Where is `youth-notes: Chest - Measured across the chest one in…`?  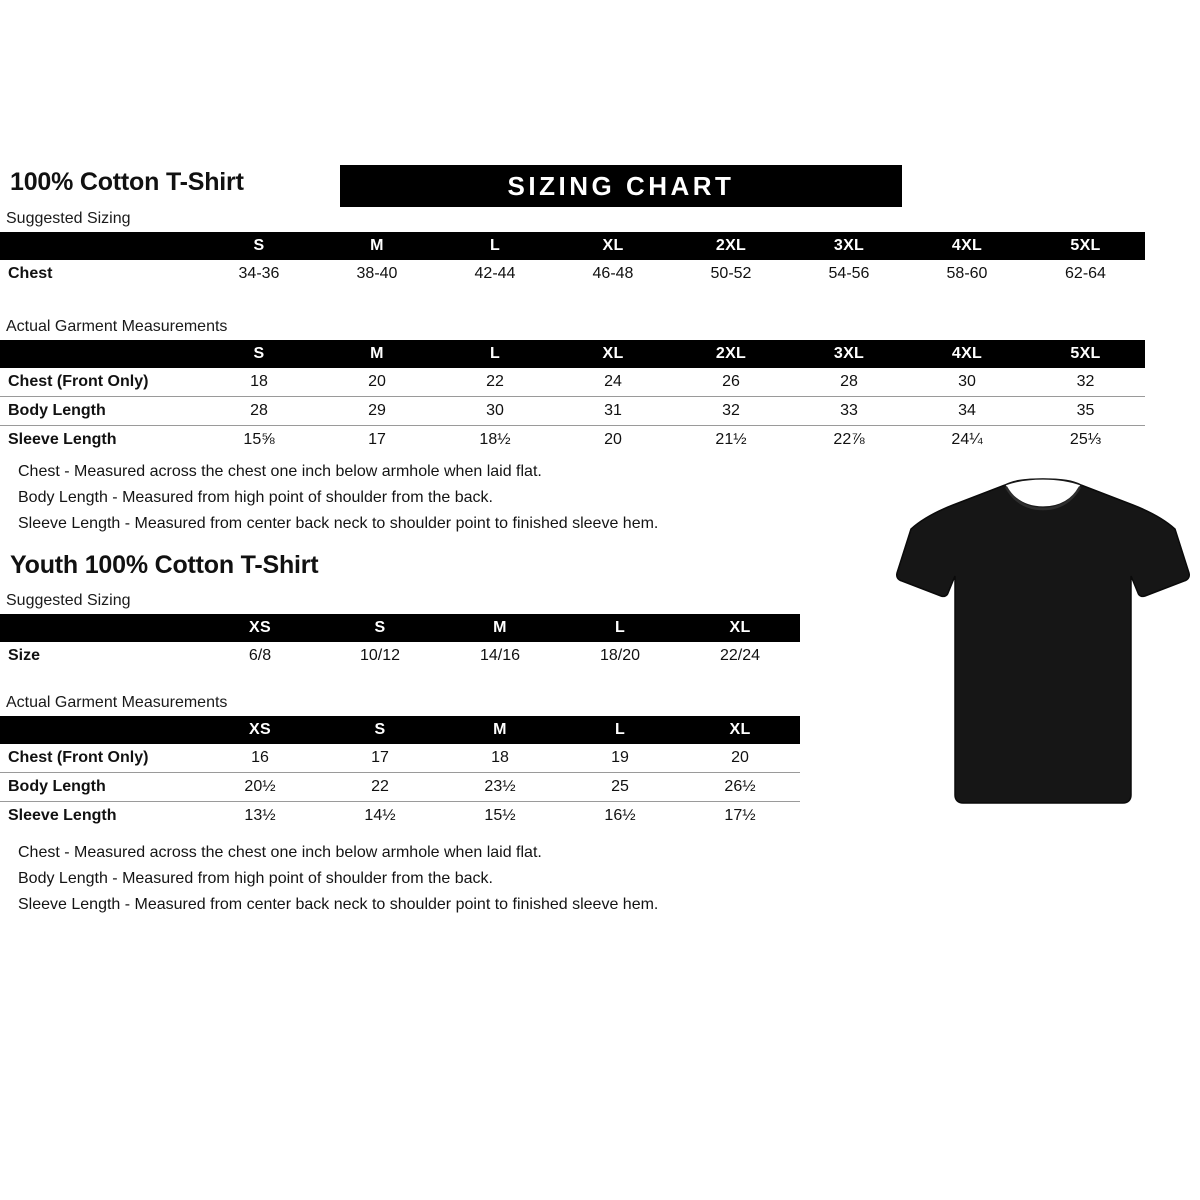
youth-notes: Chest - Measured across the chest one in… is located at coordinates (338, 879).